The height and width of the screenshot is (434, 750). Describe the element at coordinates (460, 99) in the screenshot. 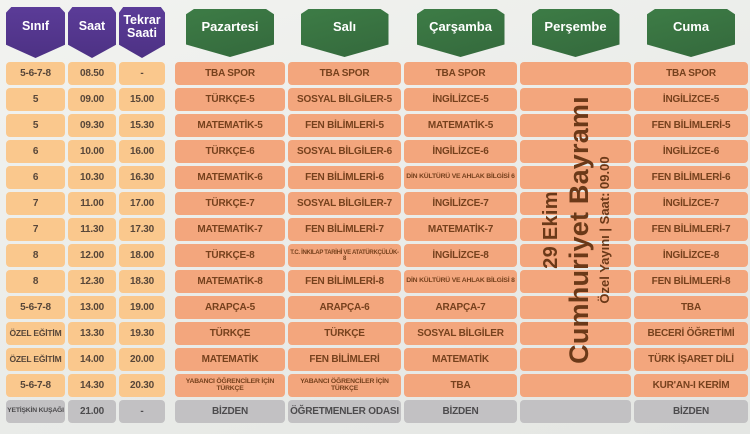

I see `cell-carsamba-row-2: İNGİLİZCE-5` at that location.